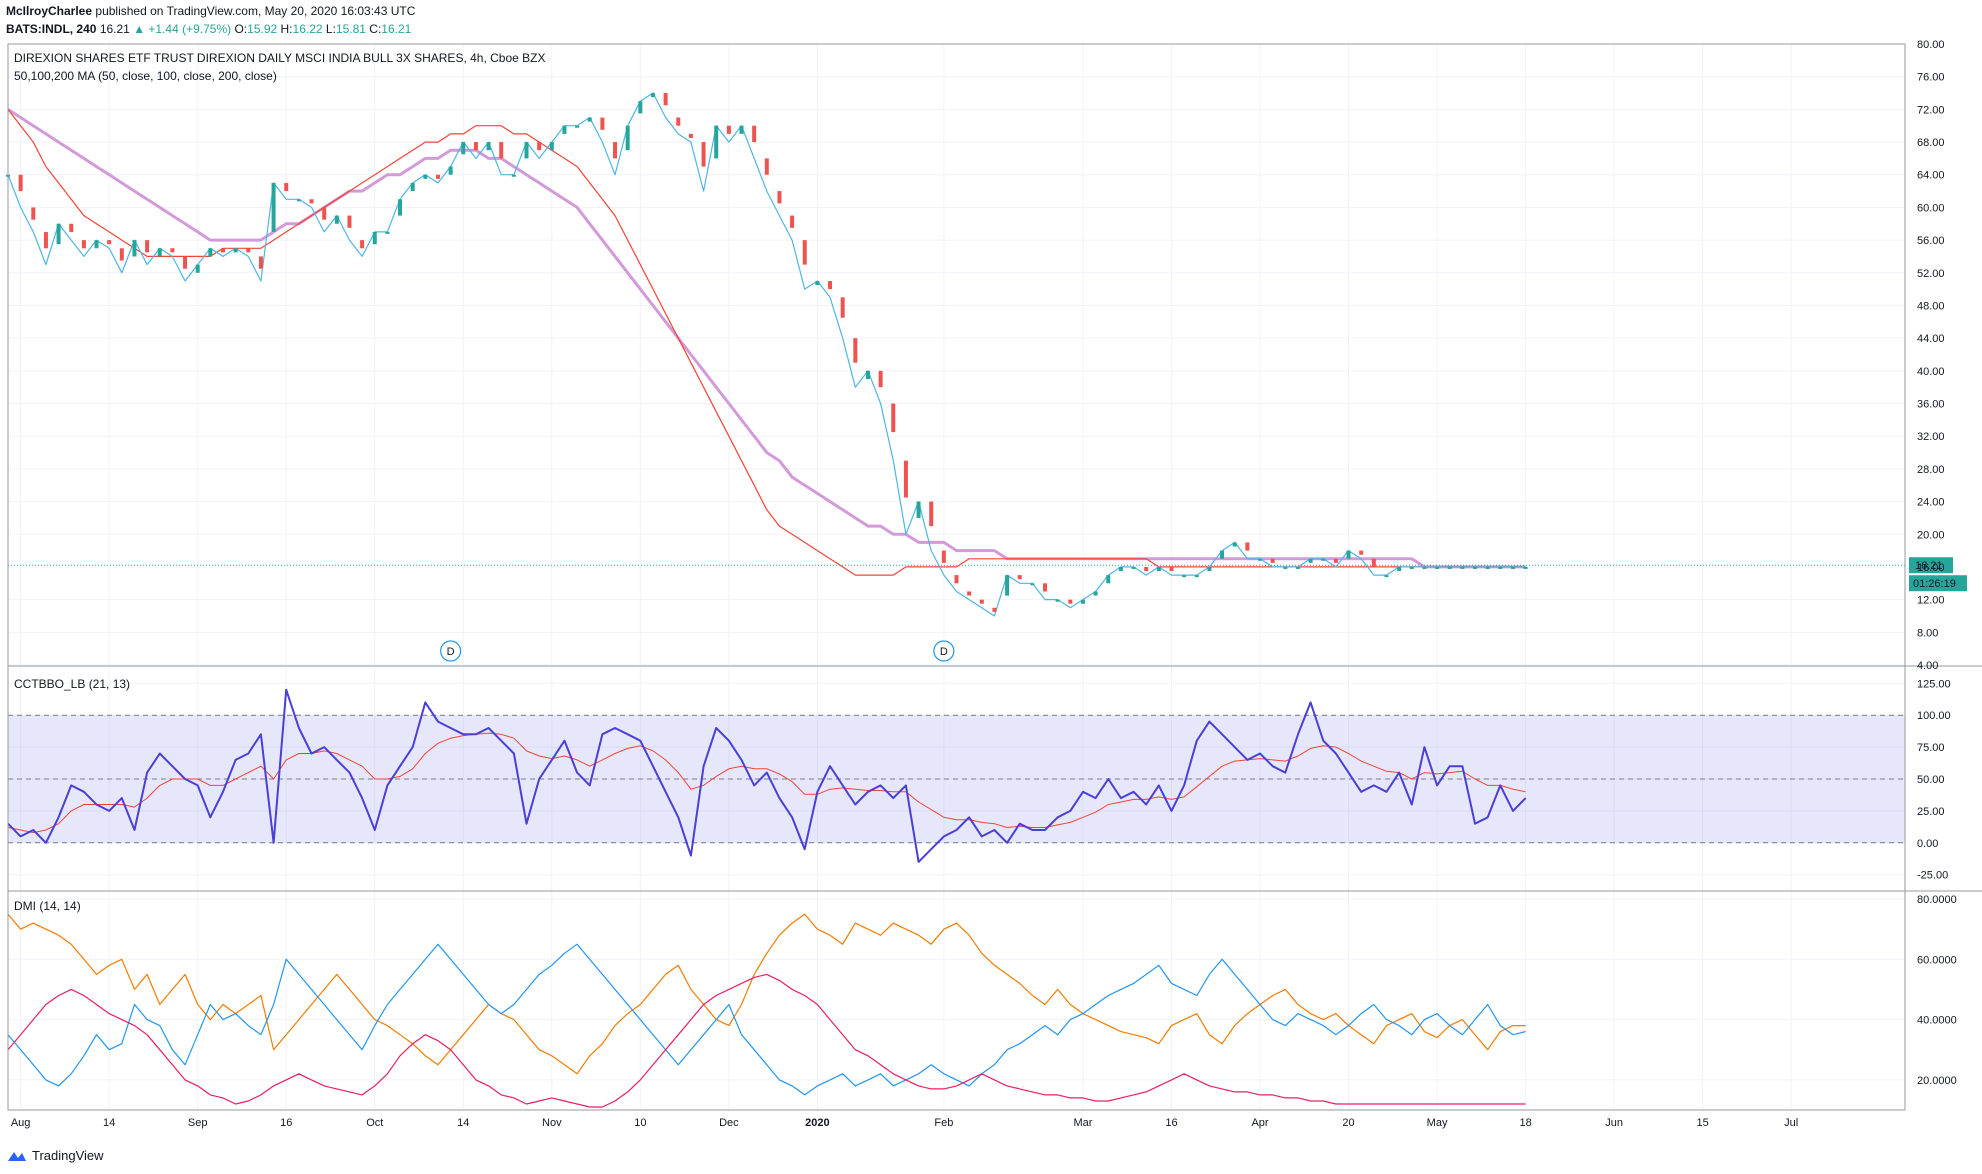  I want to click on symbol-name: BATS:INDL, 240, so click(51, 29).